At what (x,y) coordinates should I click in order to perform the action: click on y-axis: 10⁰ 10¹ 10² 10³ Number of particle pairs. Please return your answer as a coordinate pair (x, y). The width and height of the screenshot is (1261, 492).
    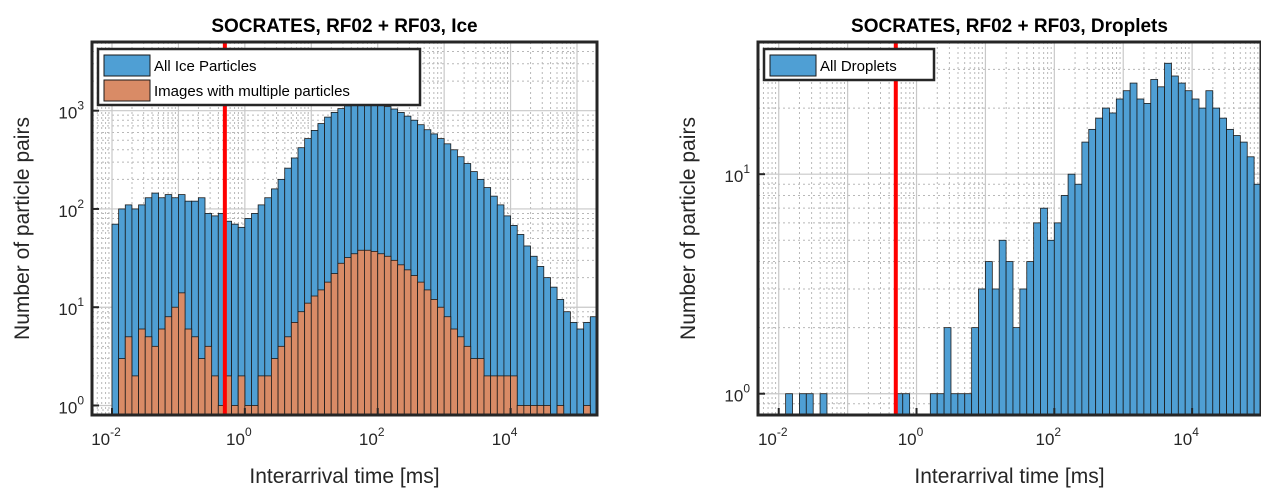
    Looking at the image, I should click on (55, 258).